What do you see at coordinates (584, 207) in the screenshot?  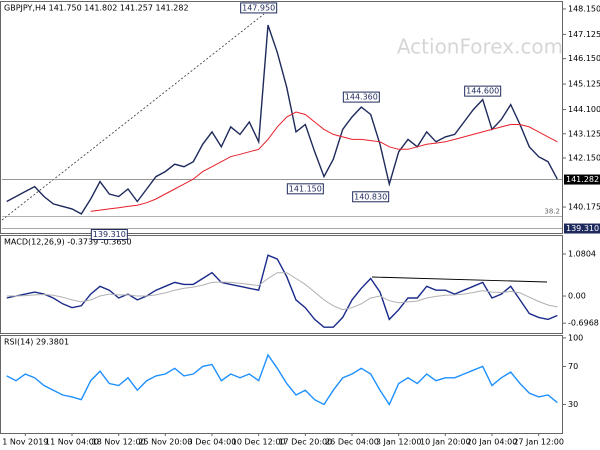 I see `y-tick-label: 140.175` at bounding box center [584, 207].